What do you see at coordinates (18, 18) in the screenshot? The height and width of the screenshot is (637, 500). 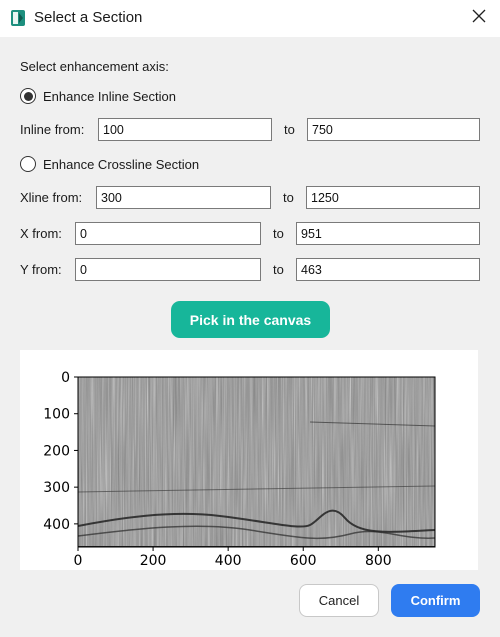 I see `app-icon` at bounding box center [18, 18].